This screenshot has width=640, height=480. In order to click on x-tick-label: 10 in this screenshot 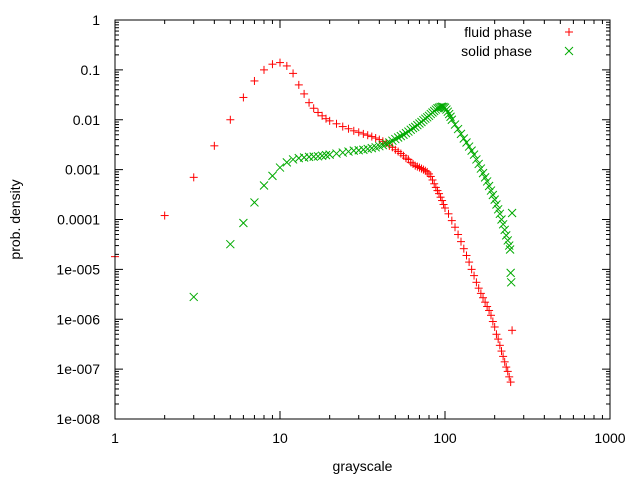, I will do `click(280, 438)`.